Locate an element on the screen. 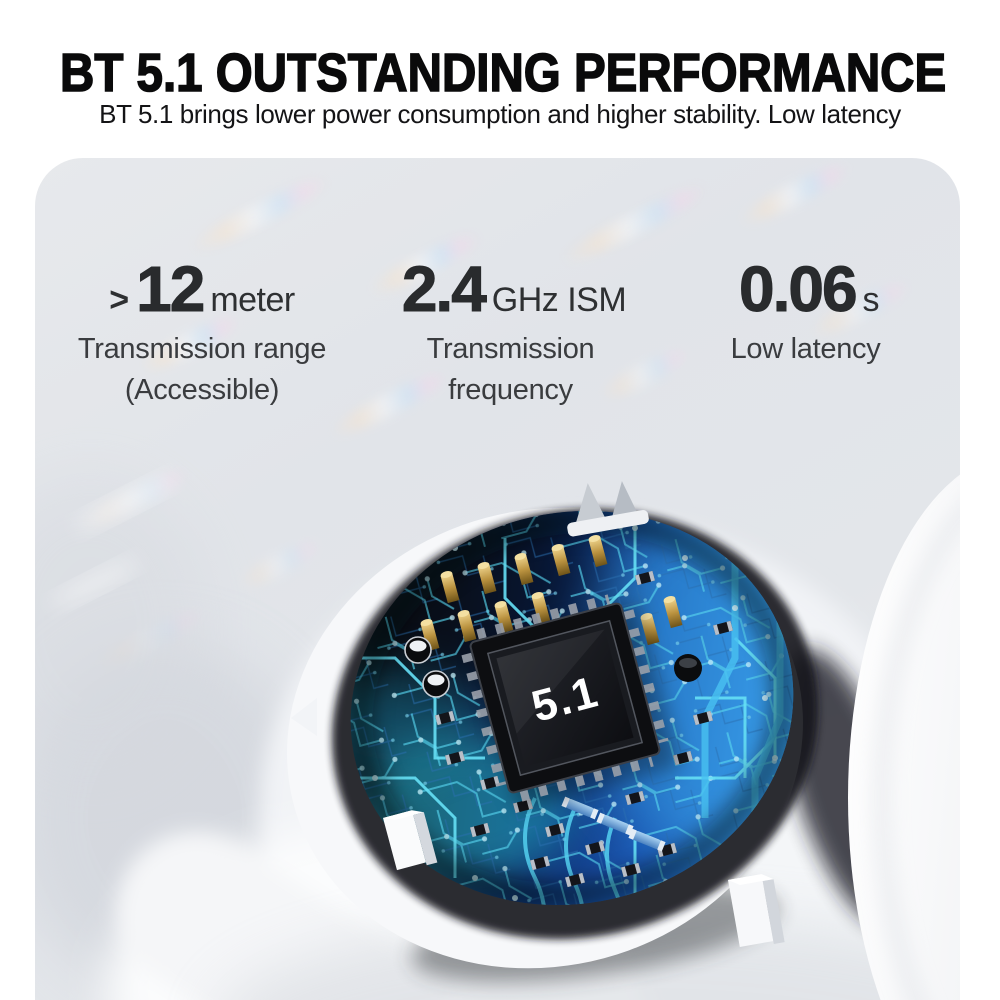  shell-tab-left is located at coordinates (410, 840).